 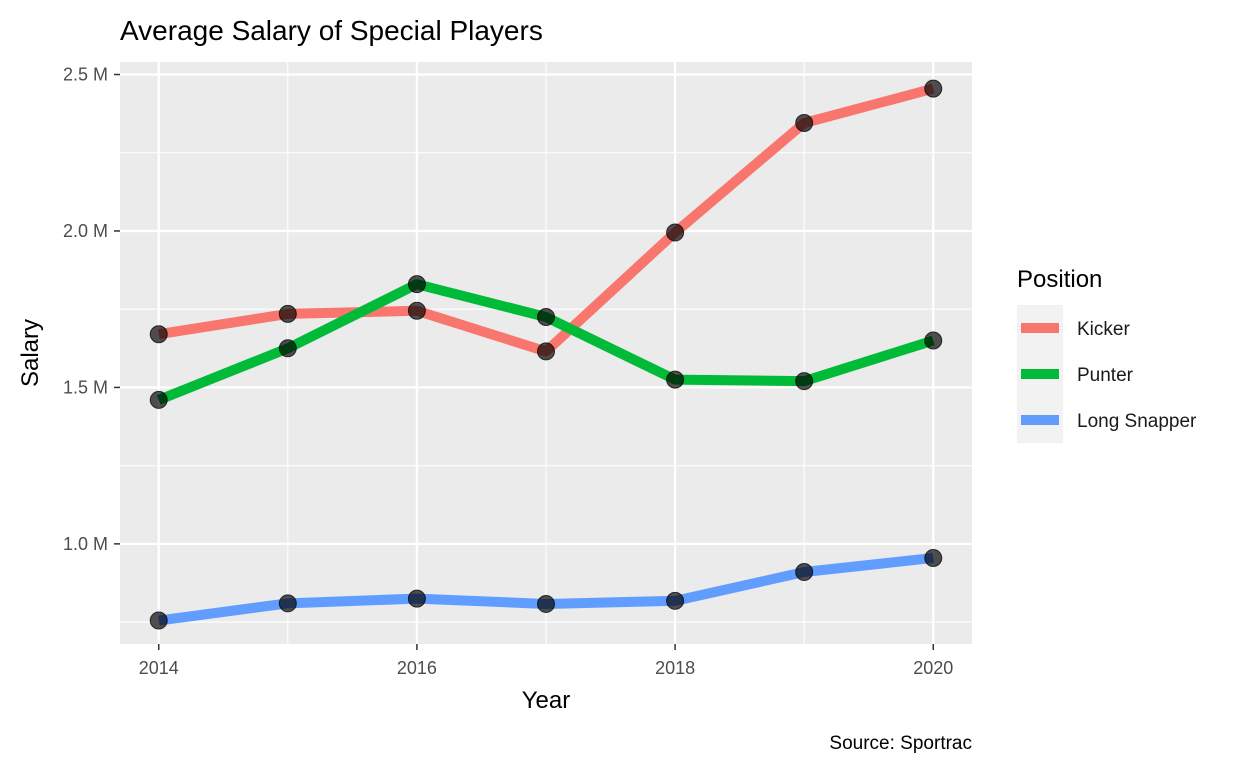 What do you see at coordinates (85, 75) in the screenshot?
I see `y-tick-label: 2.5 M` at bounding box center [85, 75].